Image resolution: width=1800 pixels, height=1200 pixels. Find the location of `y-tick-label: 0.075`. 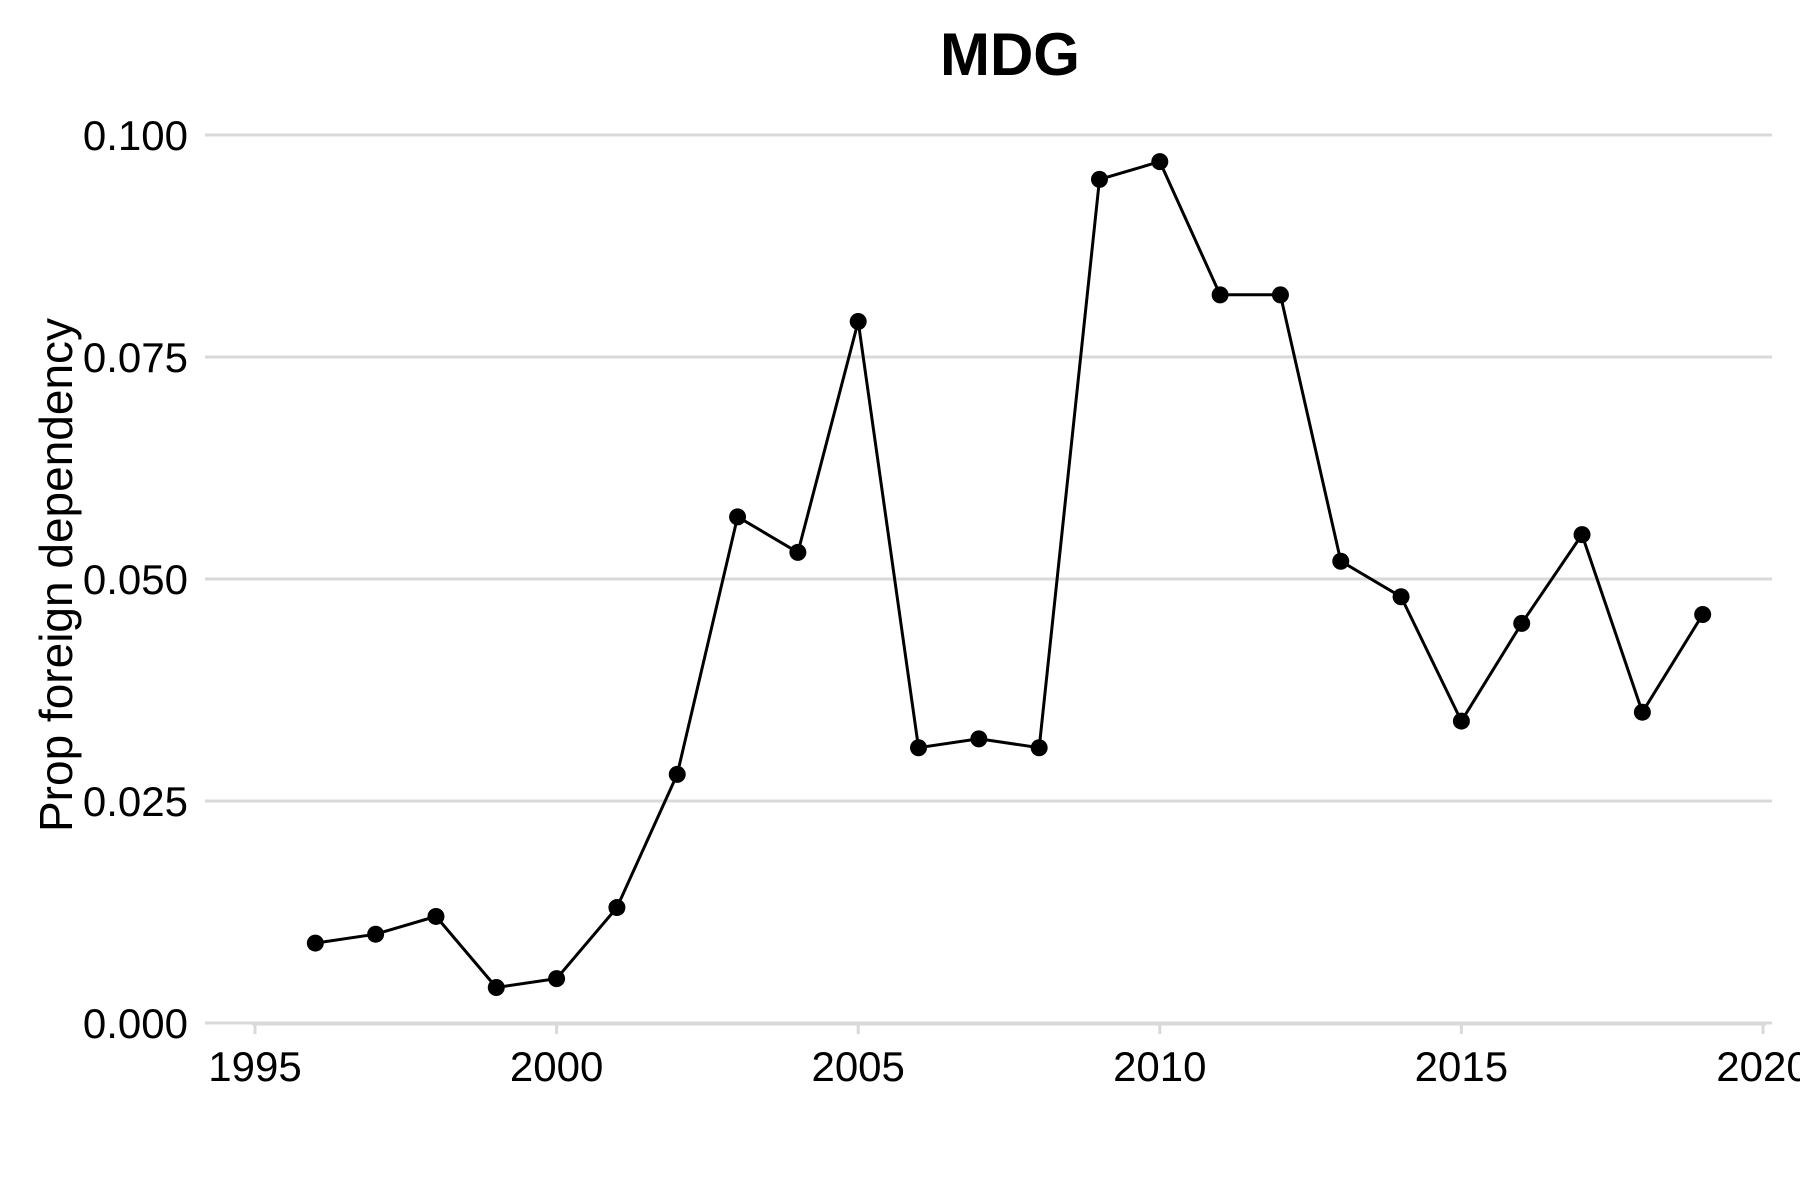

y-tick-label: 0.075 is located at coordinates (135, 357).